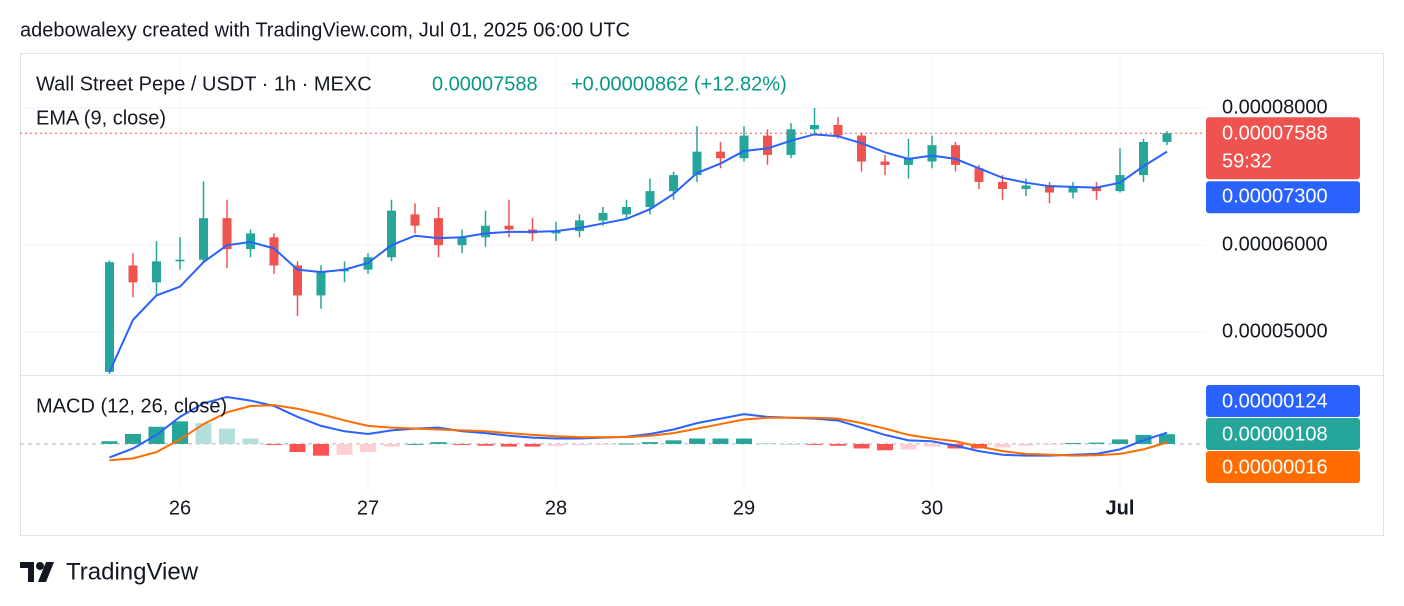 The image size is (1404, 606). Describe the element at coordinates (744, 508) in the screenshot. I see `x-tick-label: 29` at that location.